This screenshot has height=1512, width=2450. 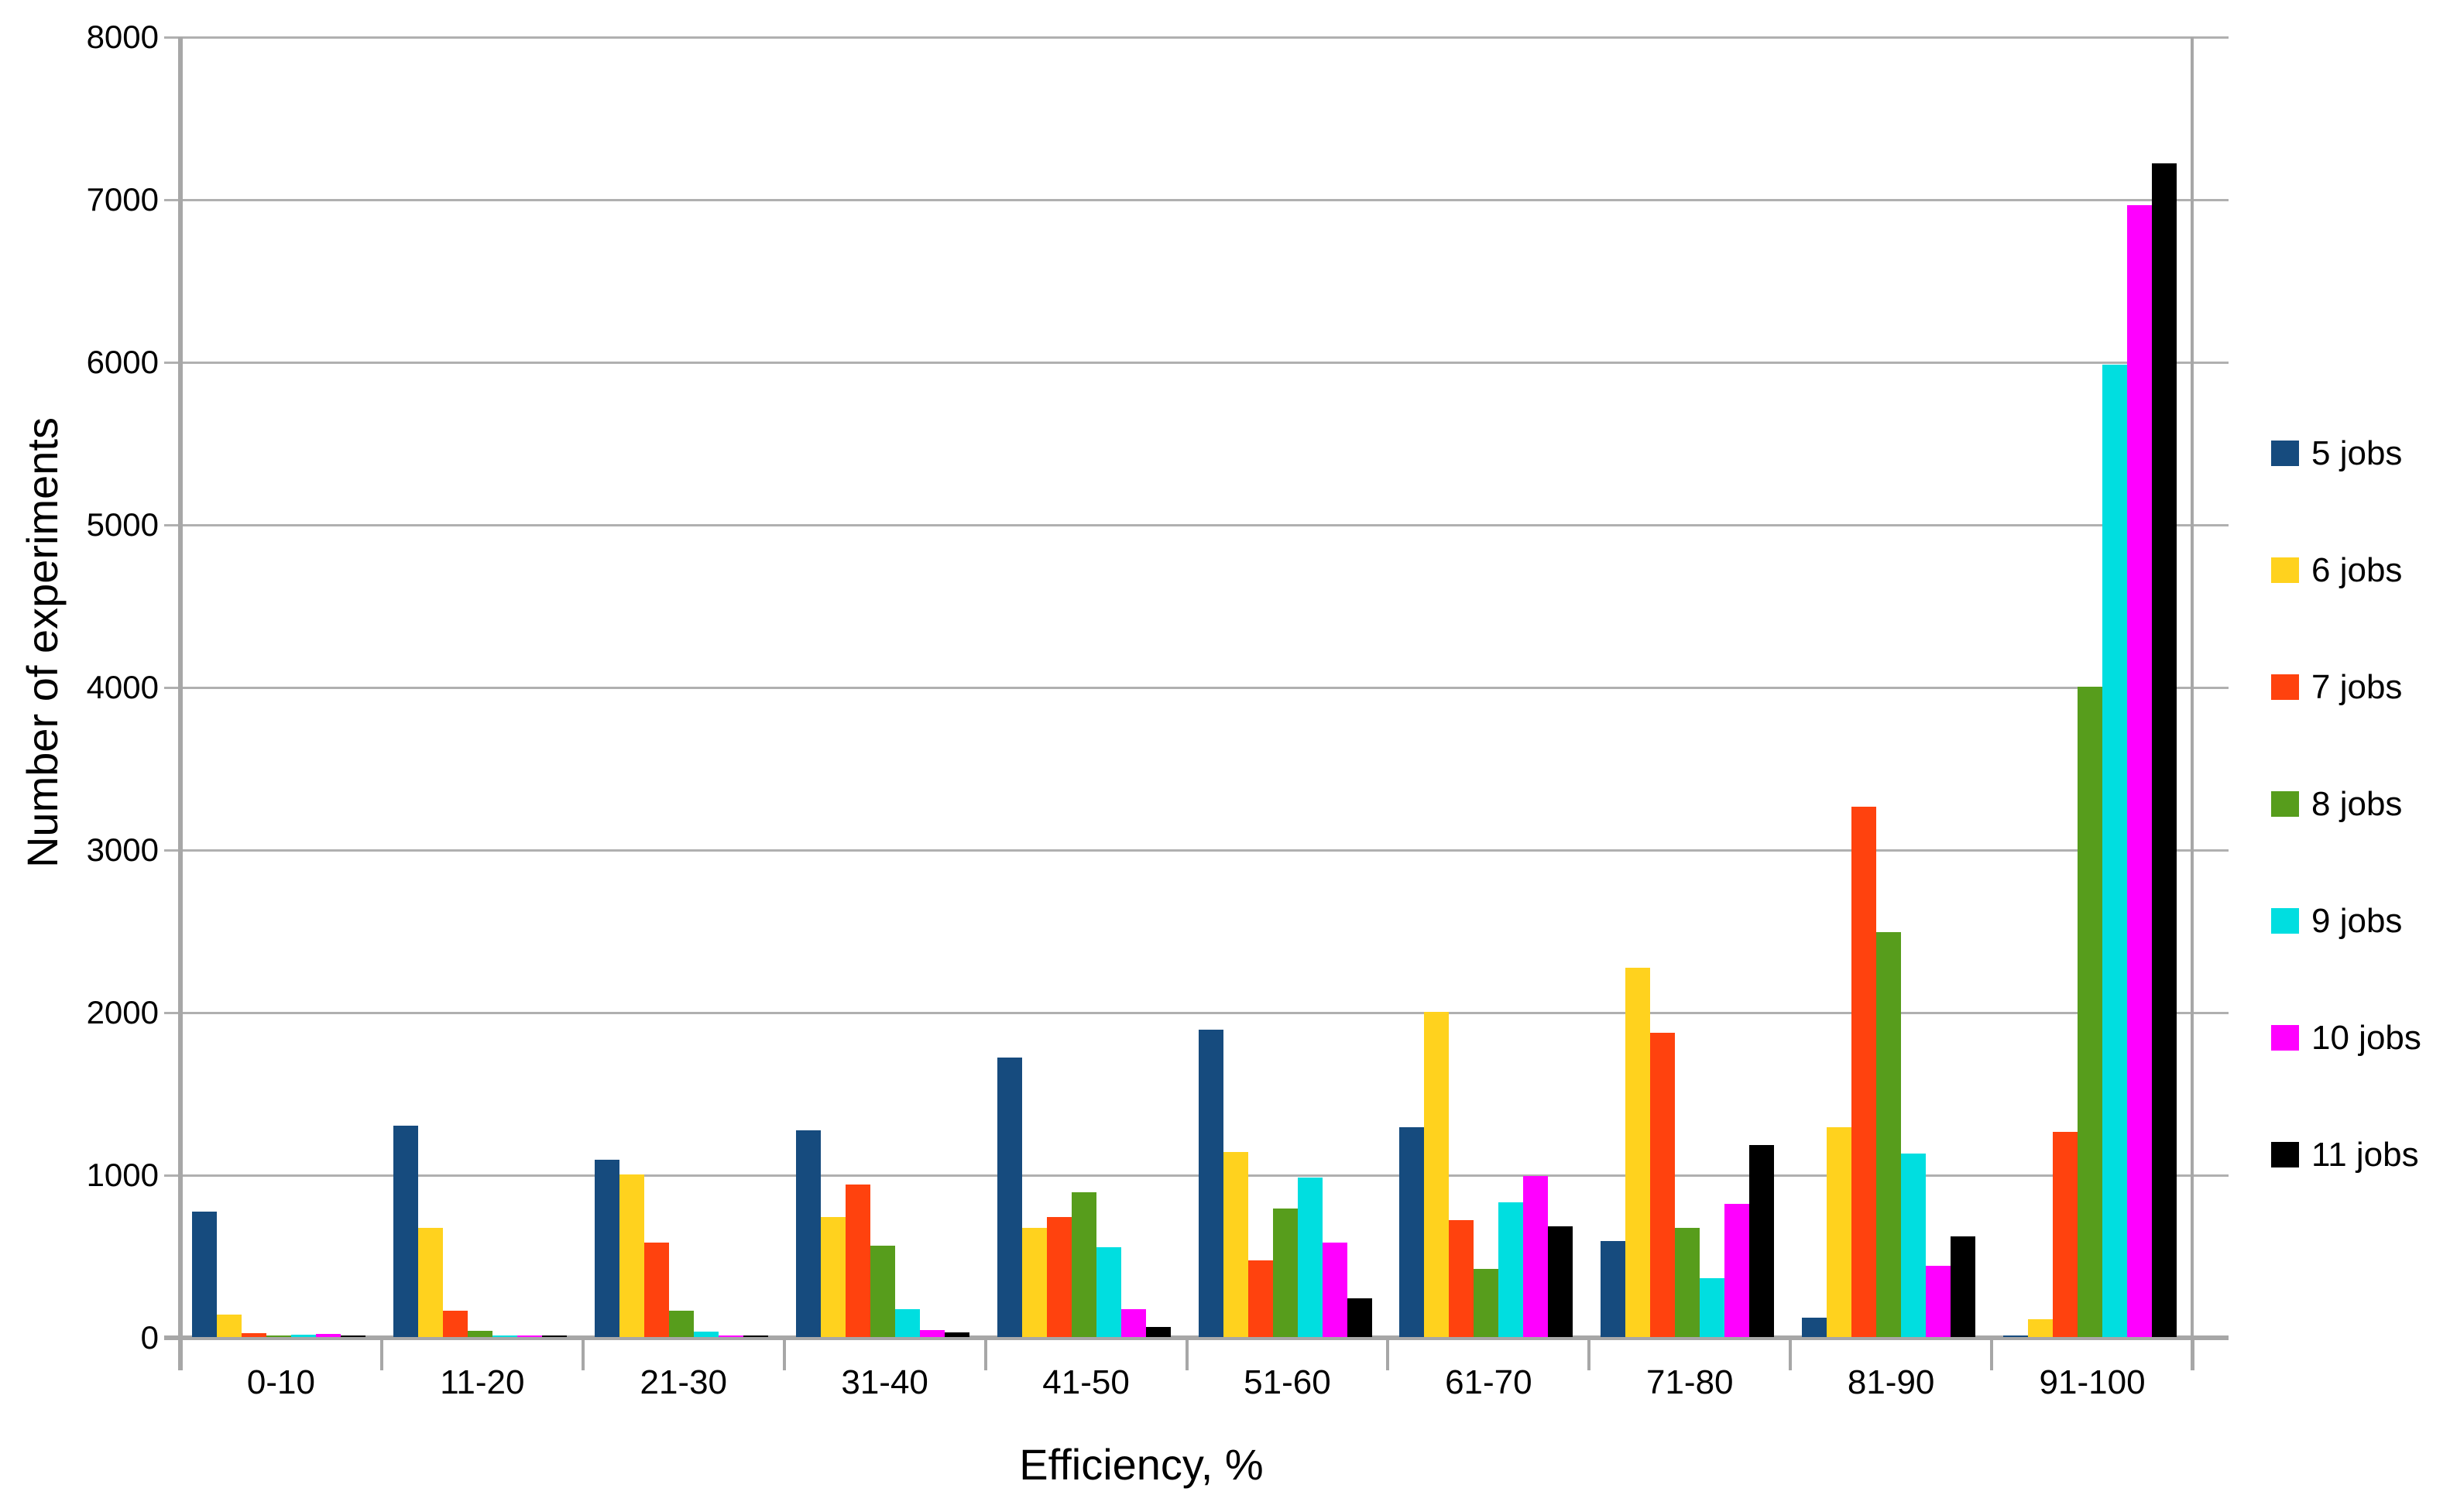 I want to click on x-tick-label: 61-70, so click(x=1488, y=1382).